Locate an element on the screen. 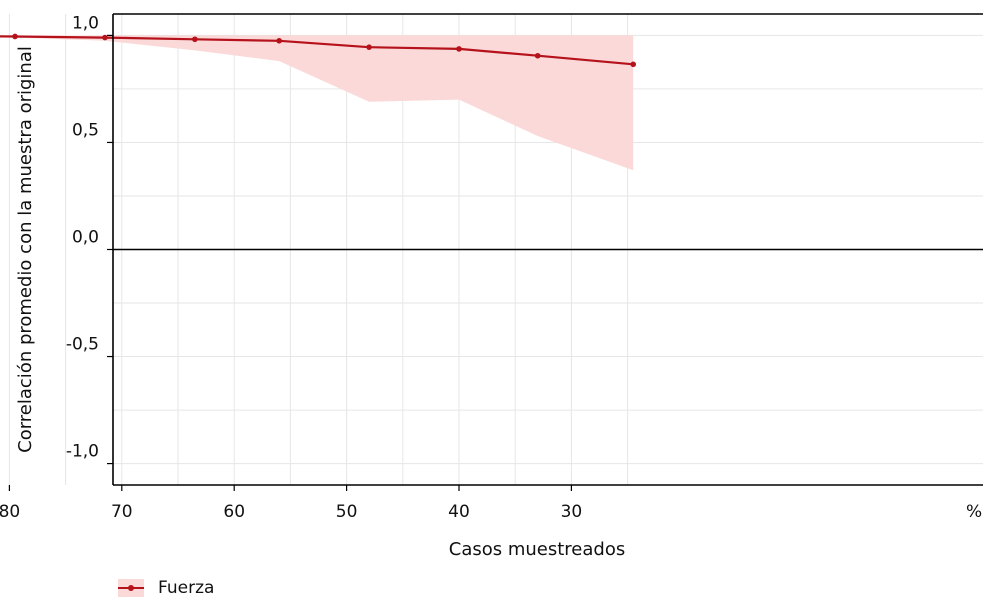 This screenshot has height=601, width=983. x-tick-label: 60 is located at coordinates (234, 512).